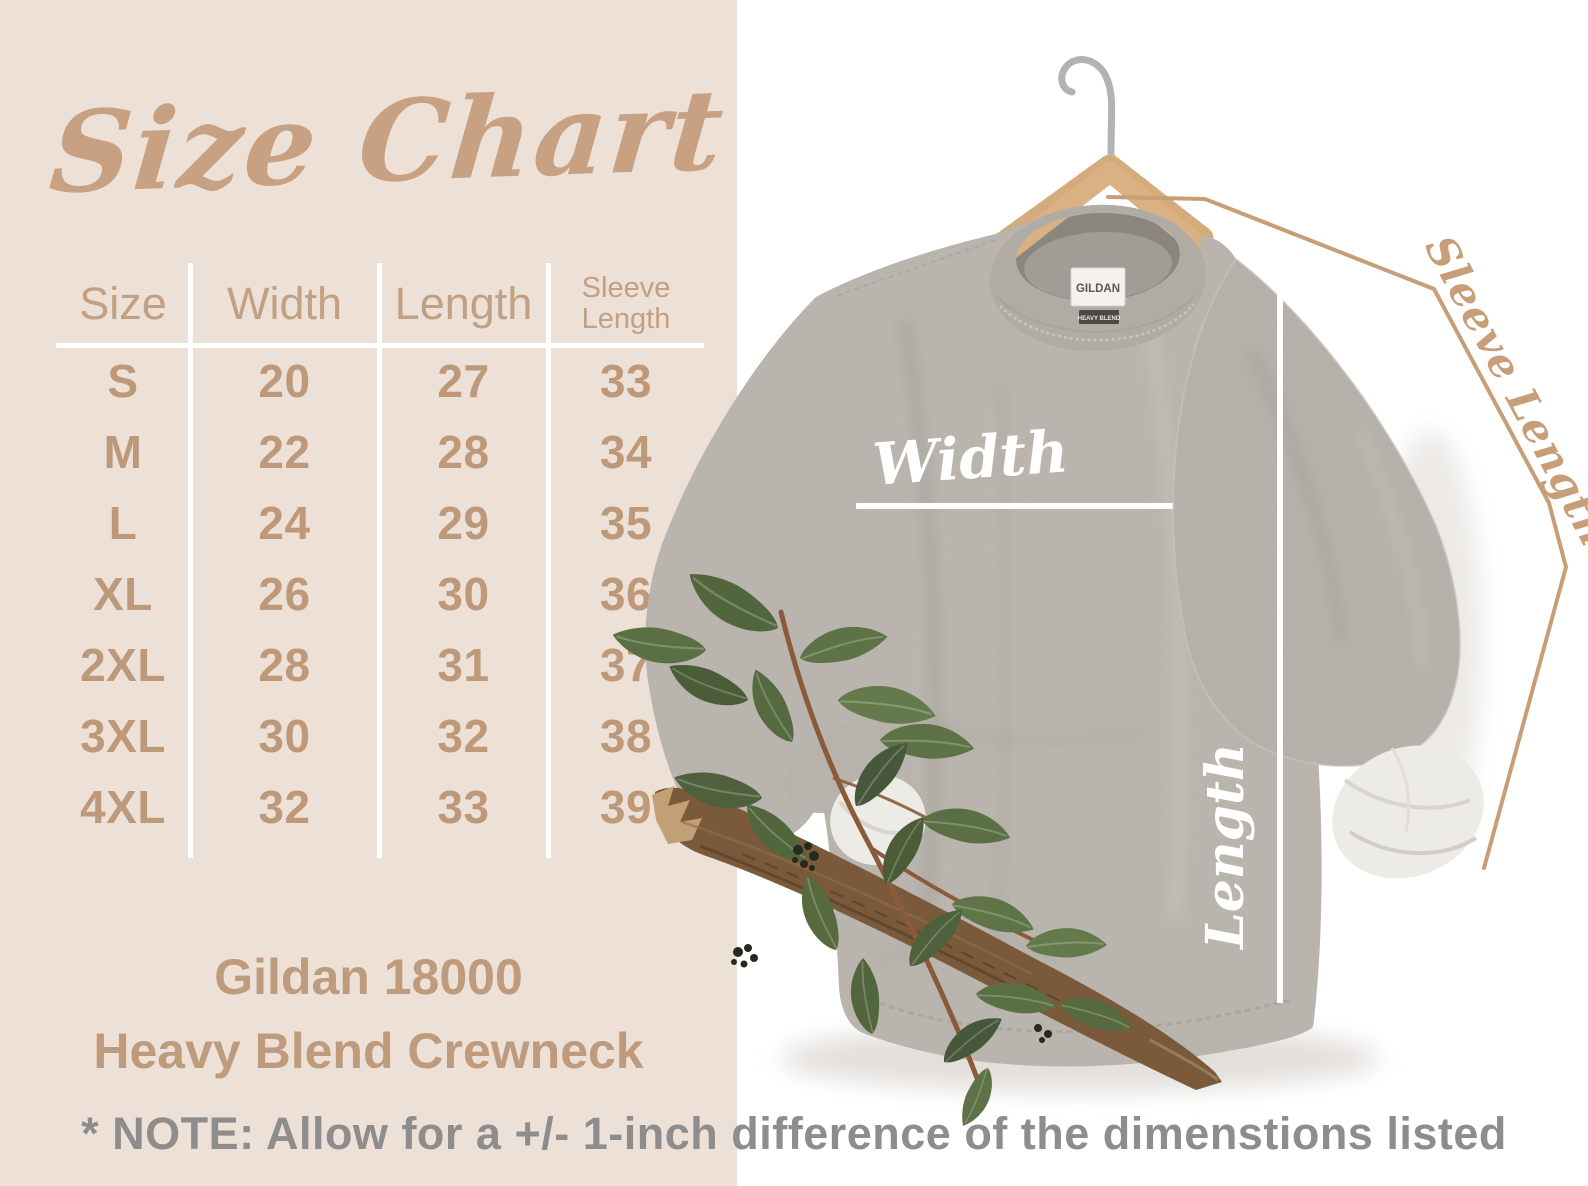  I want to click on cell-sleeve: 39, so click(626, 806).